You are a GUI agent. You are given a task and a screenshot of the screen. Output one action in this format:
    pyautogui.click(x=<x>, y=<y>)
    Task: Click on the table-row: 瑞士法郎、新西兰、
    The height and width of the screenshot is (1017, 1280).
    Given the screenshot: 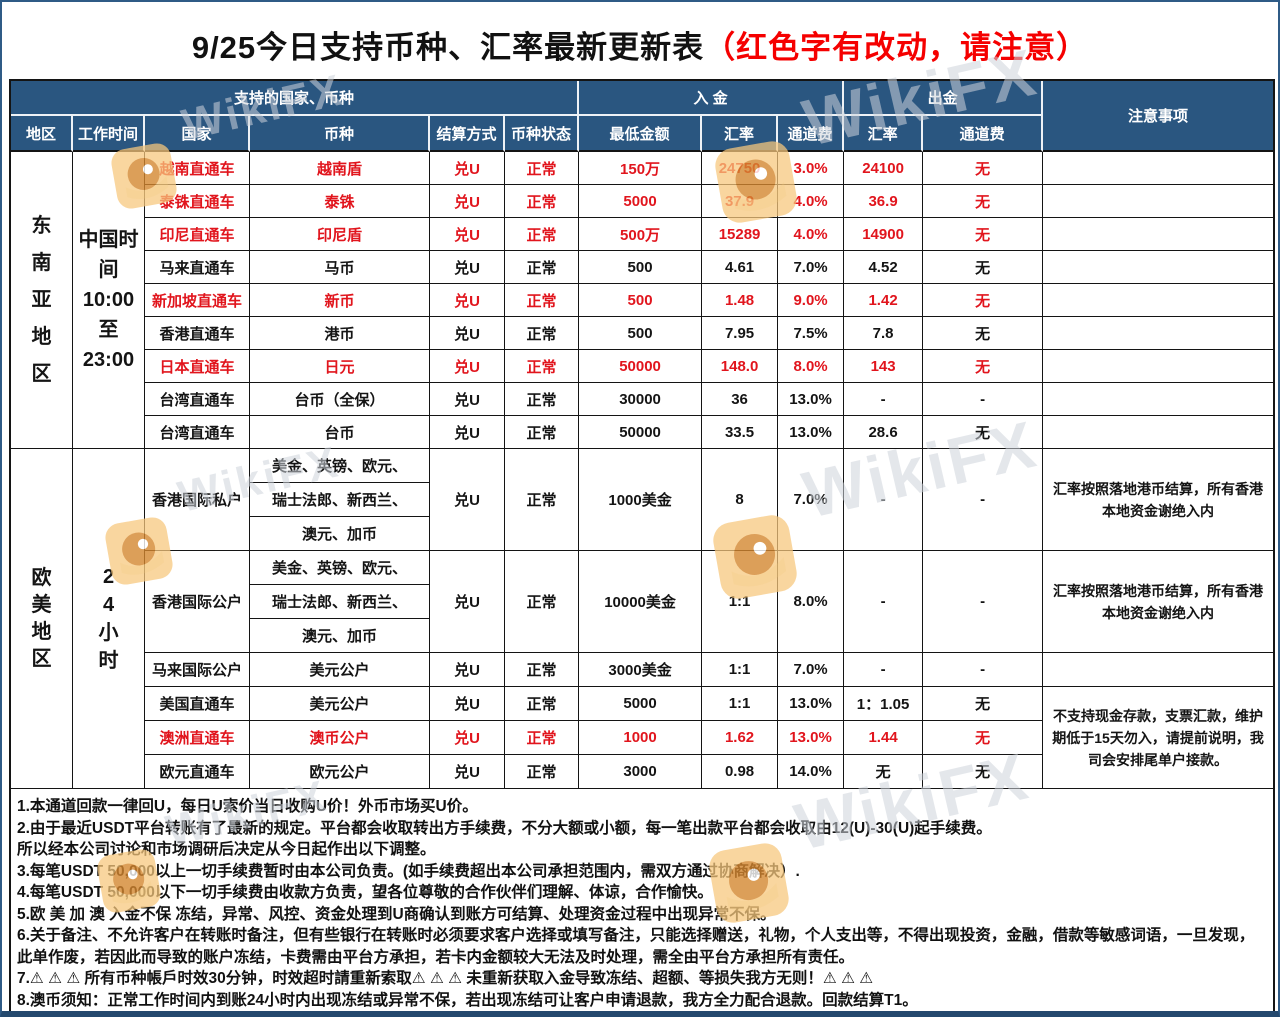 What is the action you would take?
    pyautogui.click(x=642, y=602)
    